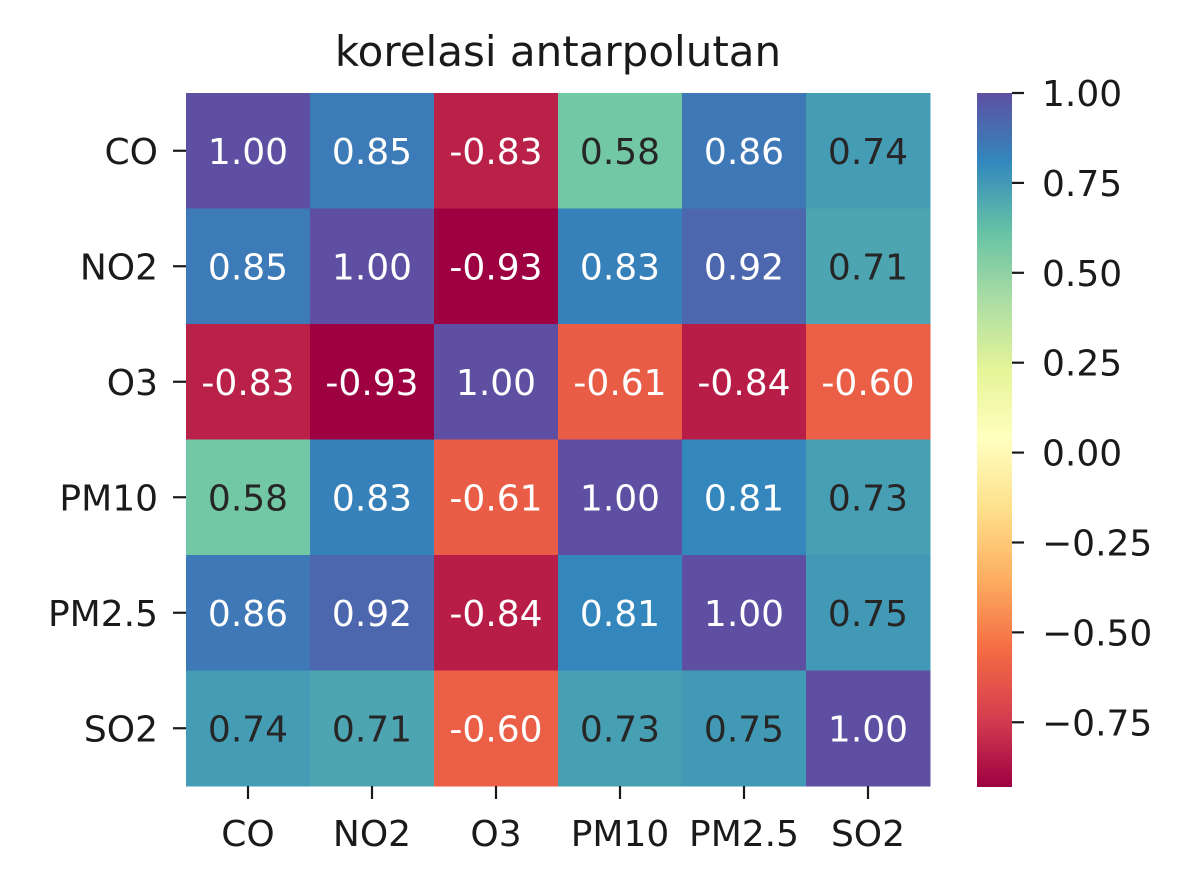 This screenshot has width=1198, height=887. What do you see at coordinates (108, 498) in the screenshot?
I see `y-tick-label: PM10` at bounding box center [108, 498].